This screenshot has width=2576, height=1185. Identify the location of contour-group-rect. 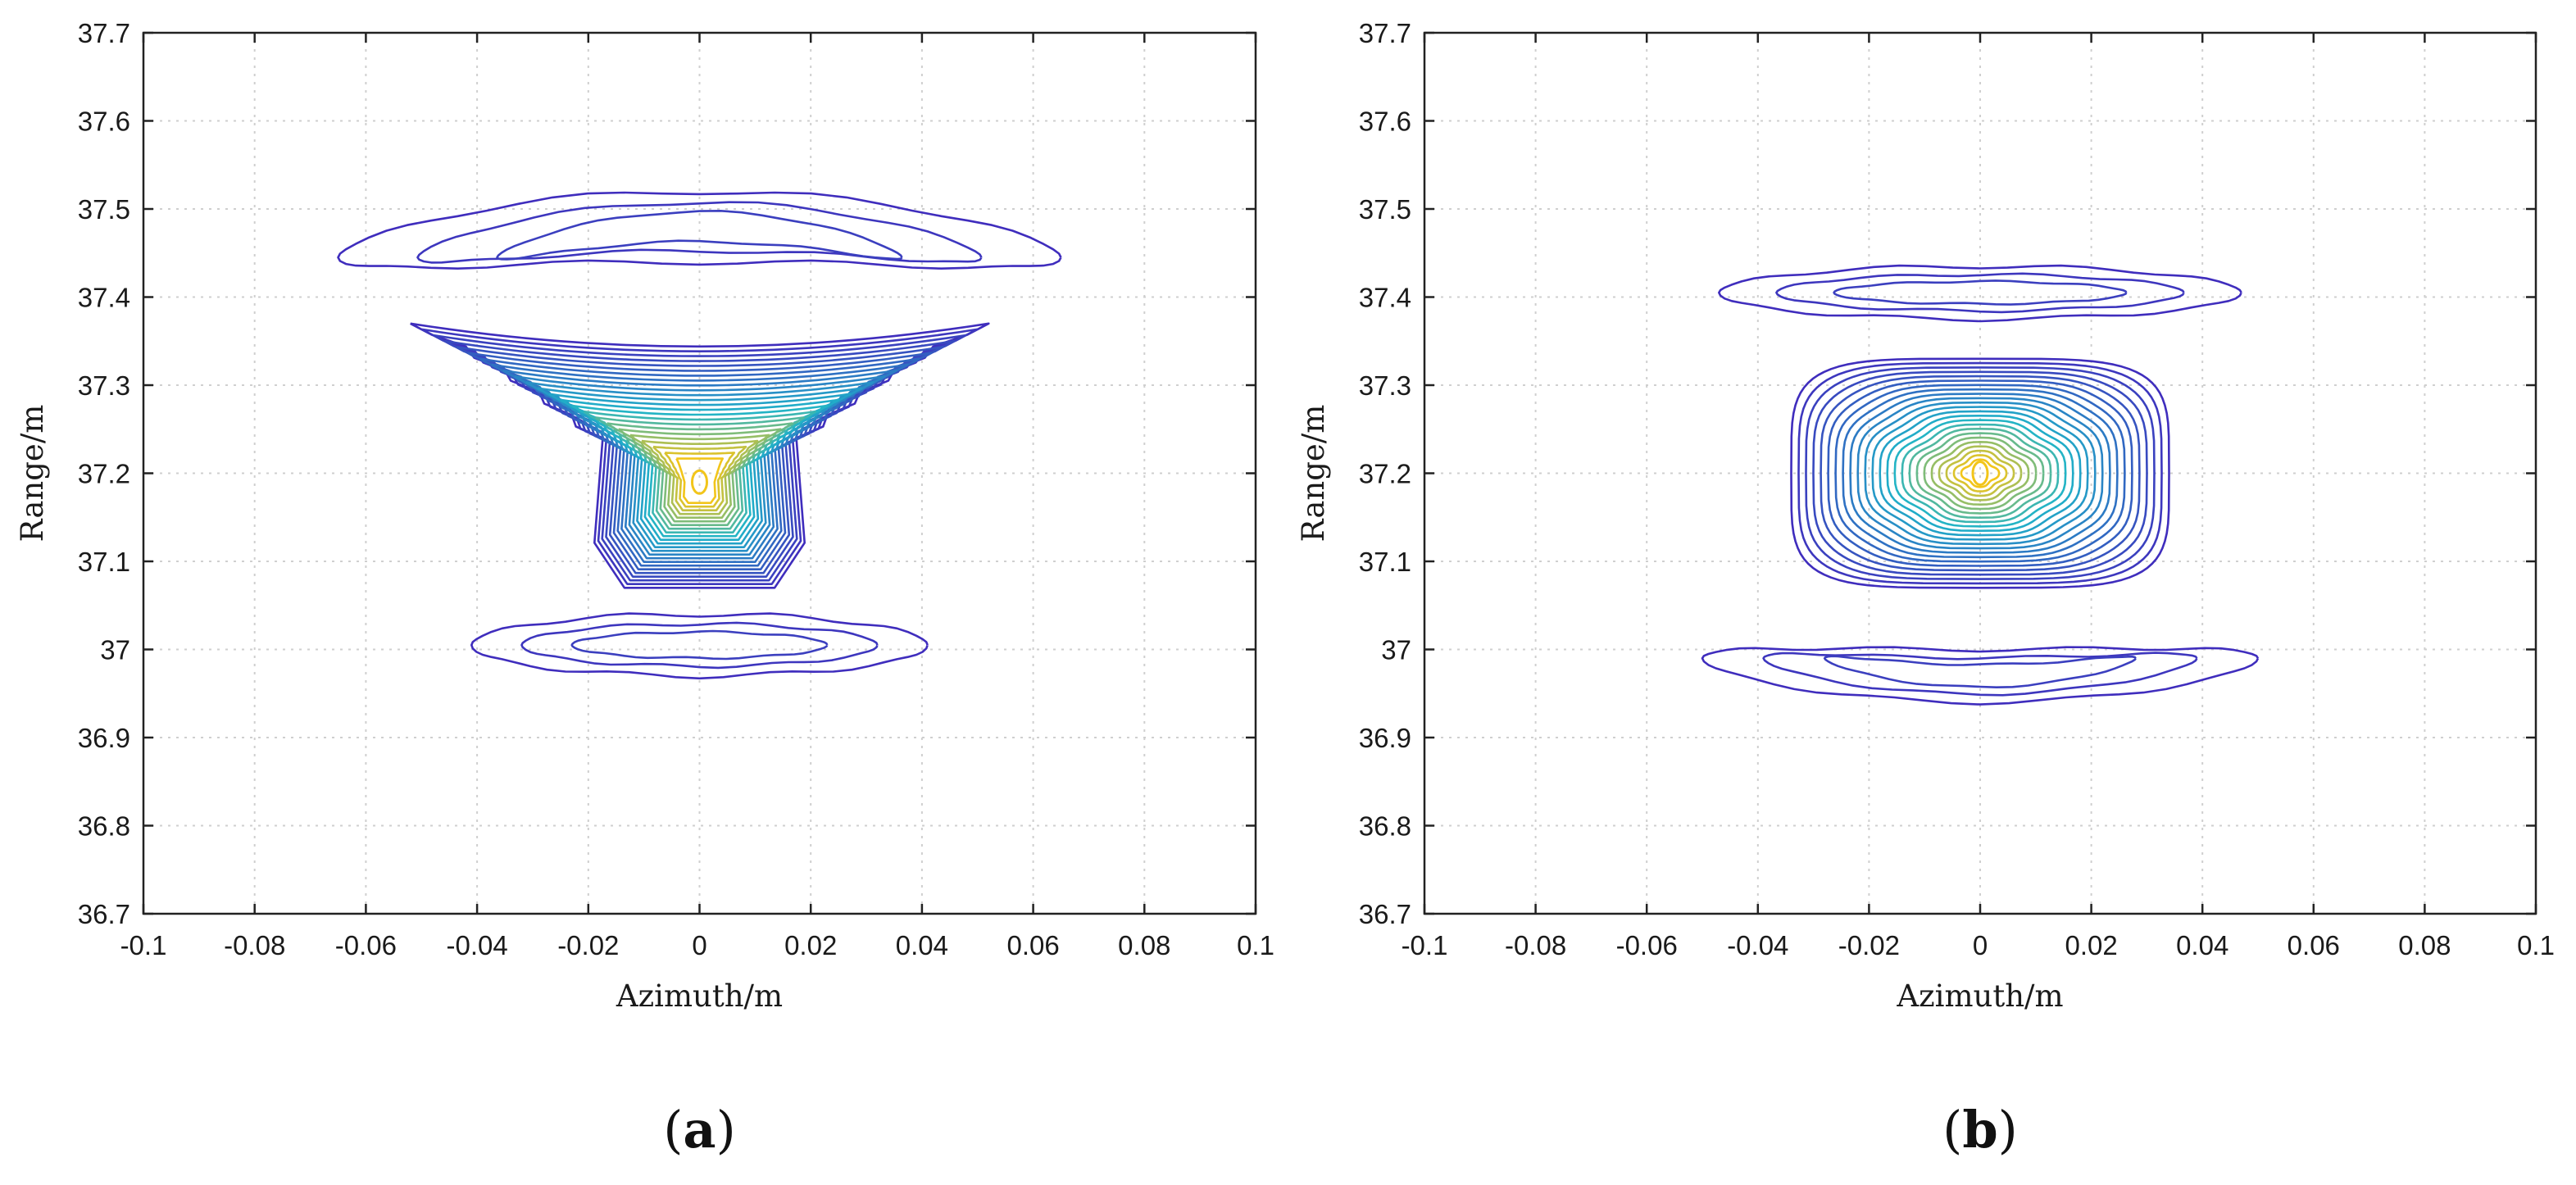
(1980, 473).